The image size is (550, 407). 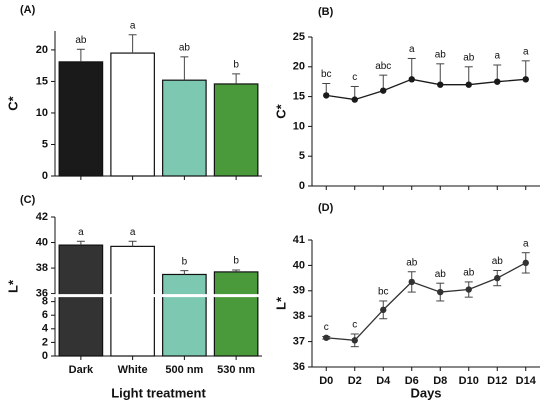 What do you see at coordinates (383, 66) in the screenshot?
I see `significance-label: abc` at bounding box center [383, 66].